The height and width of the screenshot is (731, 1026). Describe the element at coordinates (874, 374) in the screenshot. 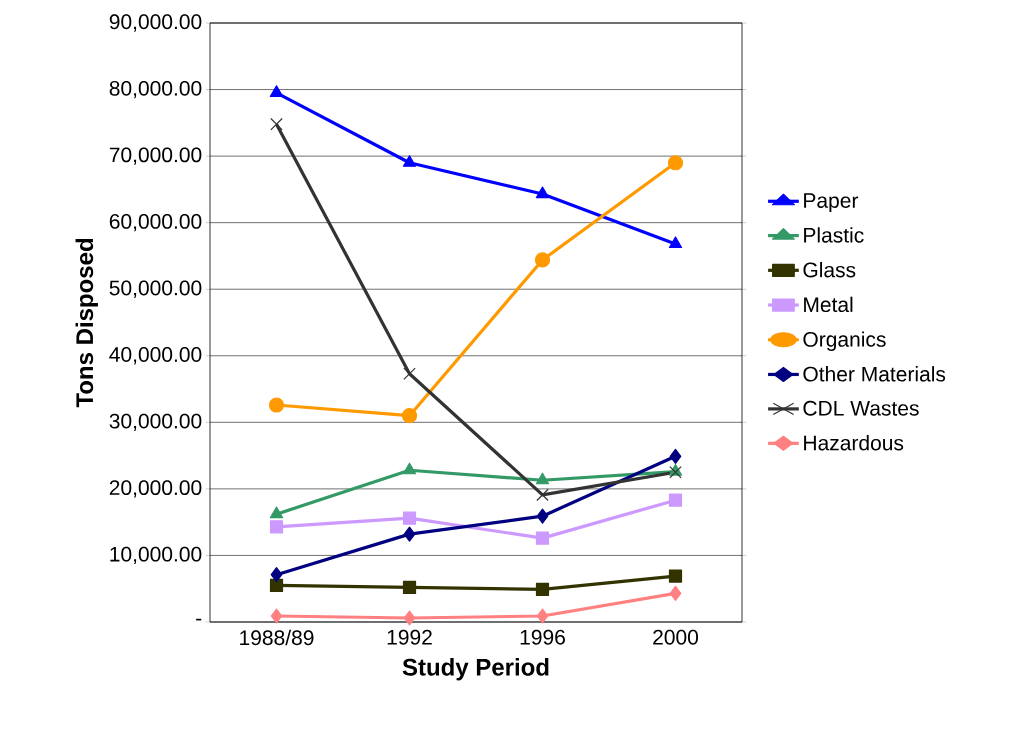

I see `legend-label: Other Materials` at that location.